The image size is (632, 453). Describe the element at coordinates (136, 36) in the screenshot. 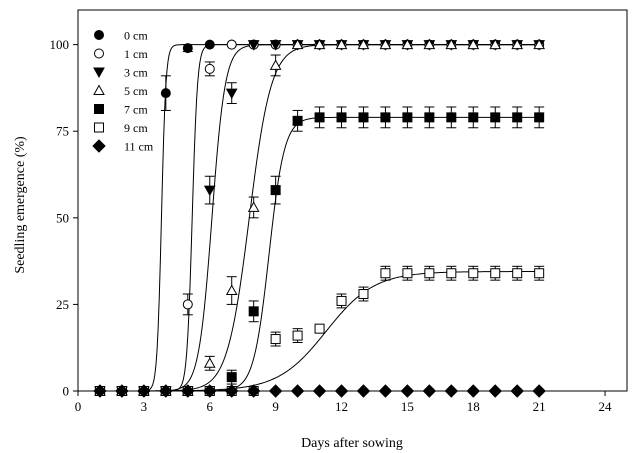

I see `legend-label: 0 cm` at that location.